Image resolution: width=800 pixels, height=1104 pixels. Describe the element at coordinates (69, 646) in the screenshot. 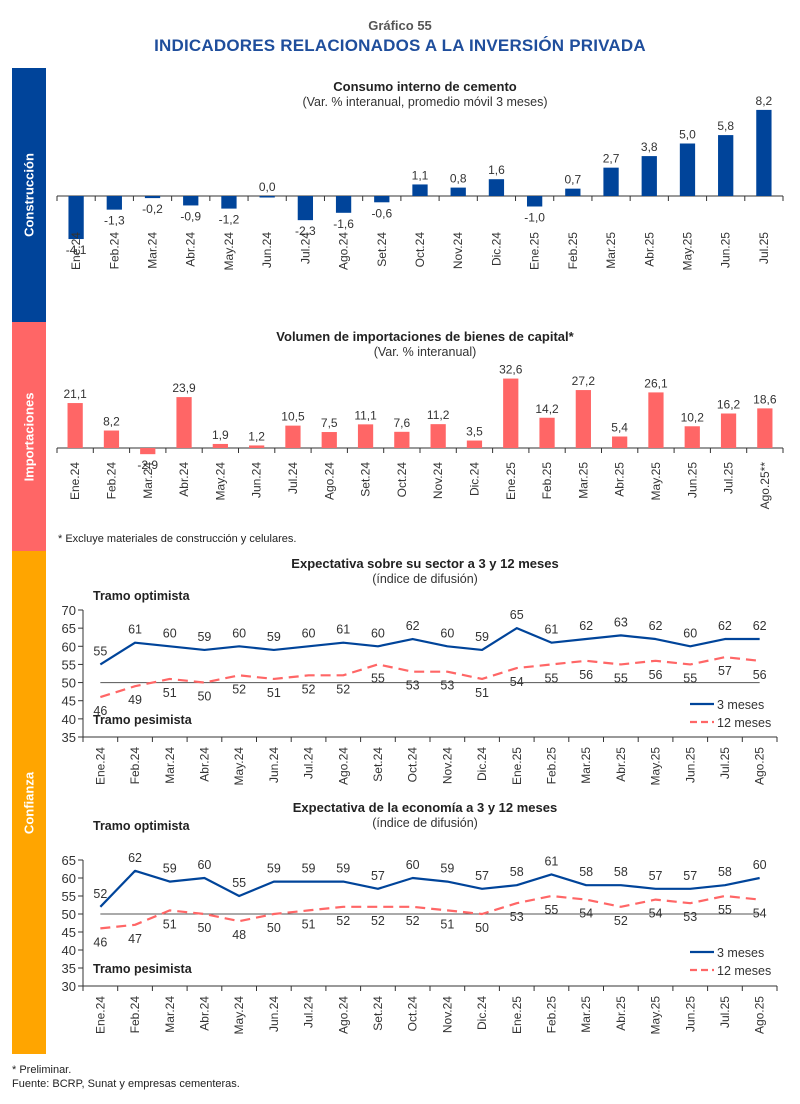

I see `sector-y-tick-label: 60` at that location.